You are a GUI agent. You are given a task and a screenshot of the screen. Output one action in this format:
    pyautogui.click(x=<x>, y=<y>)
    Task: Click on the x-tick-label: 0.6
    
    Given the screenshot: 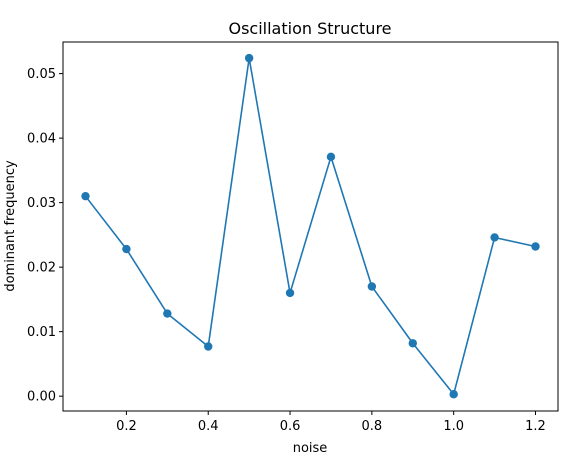 What is the action you would take?
    pyautogui.click(x=290, y=426)
    